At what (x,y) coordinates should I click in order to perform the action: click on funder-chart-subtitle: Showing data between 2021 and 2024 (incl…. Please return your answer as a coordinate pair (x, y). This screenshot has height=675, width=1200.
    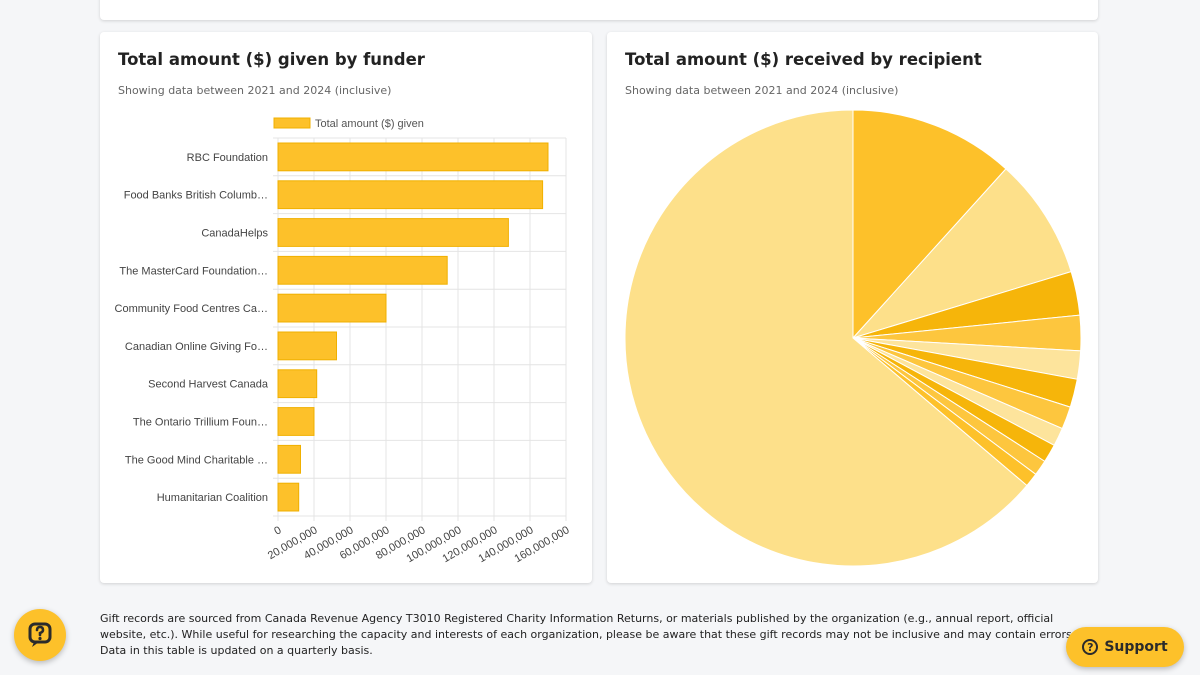
    Looking at the image, I should click on (255, 90).